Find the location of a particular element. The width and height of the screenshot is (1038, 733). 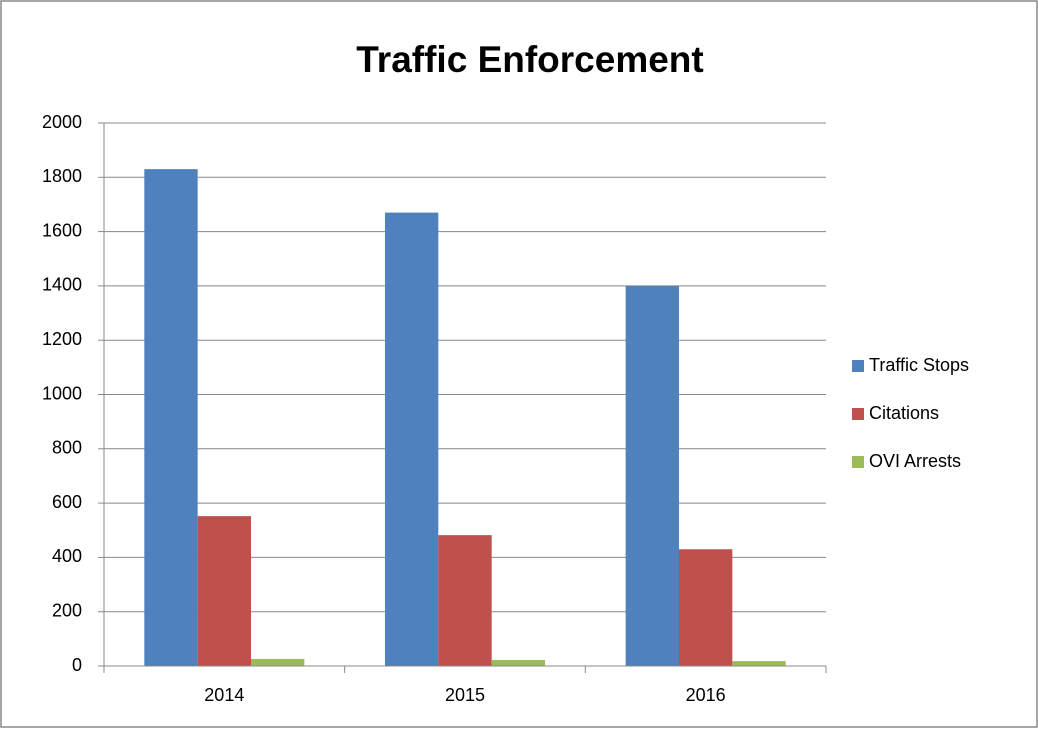

y-tick-label: 400 is located at coordinates (67, 556).